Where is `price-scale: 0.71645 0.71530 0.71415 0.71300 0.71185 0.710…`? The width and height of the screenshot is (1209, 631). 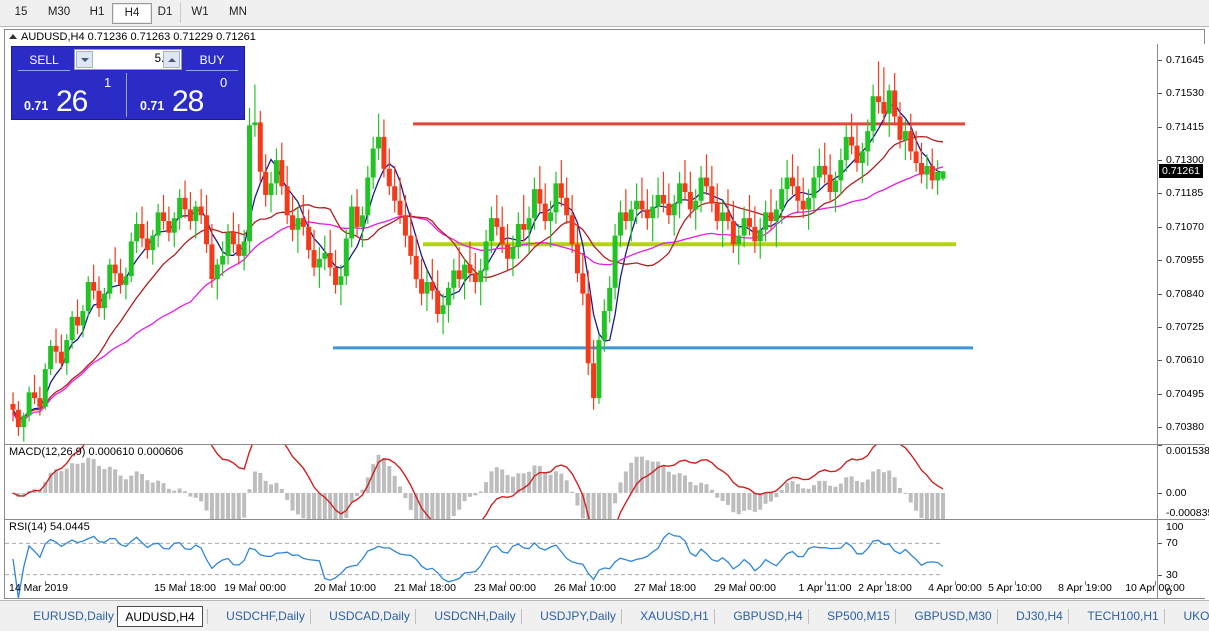 price-scale: 0.71645 0.71530 0.71415 0.71300 0.71185 0.710… is located at coordinates (1181, 244).